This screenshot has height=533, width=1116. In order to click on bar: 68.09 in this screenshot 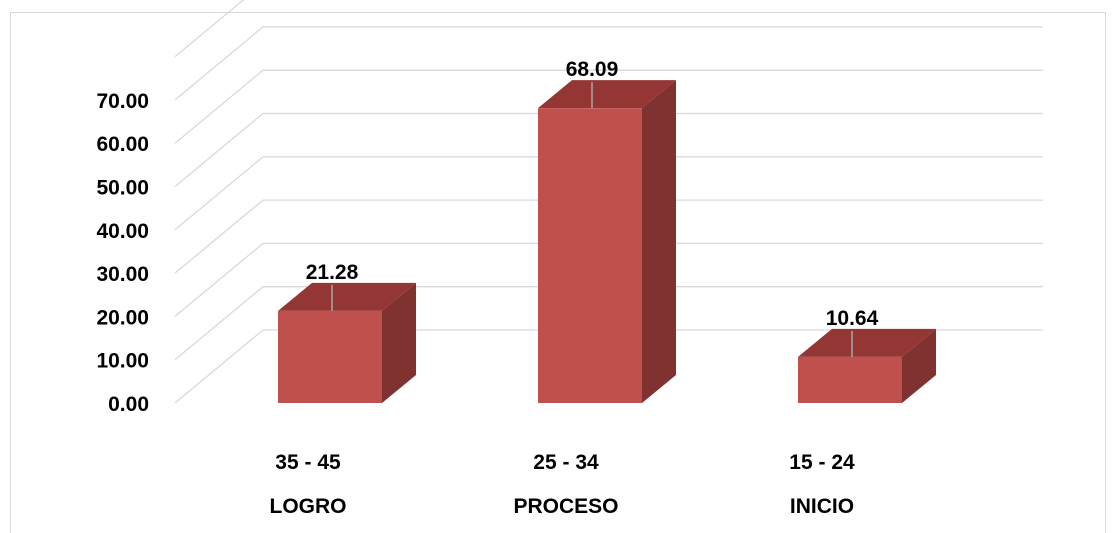, I will do `click(607, 231)`.